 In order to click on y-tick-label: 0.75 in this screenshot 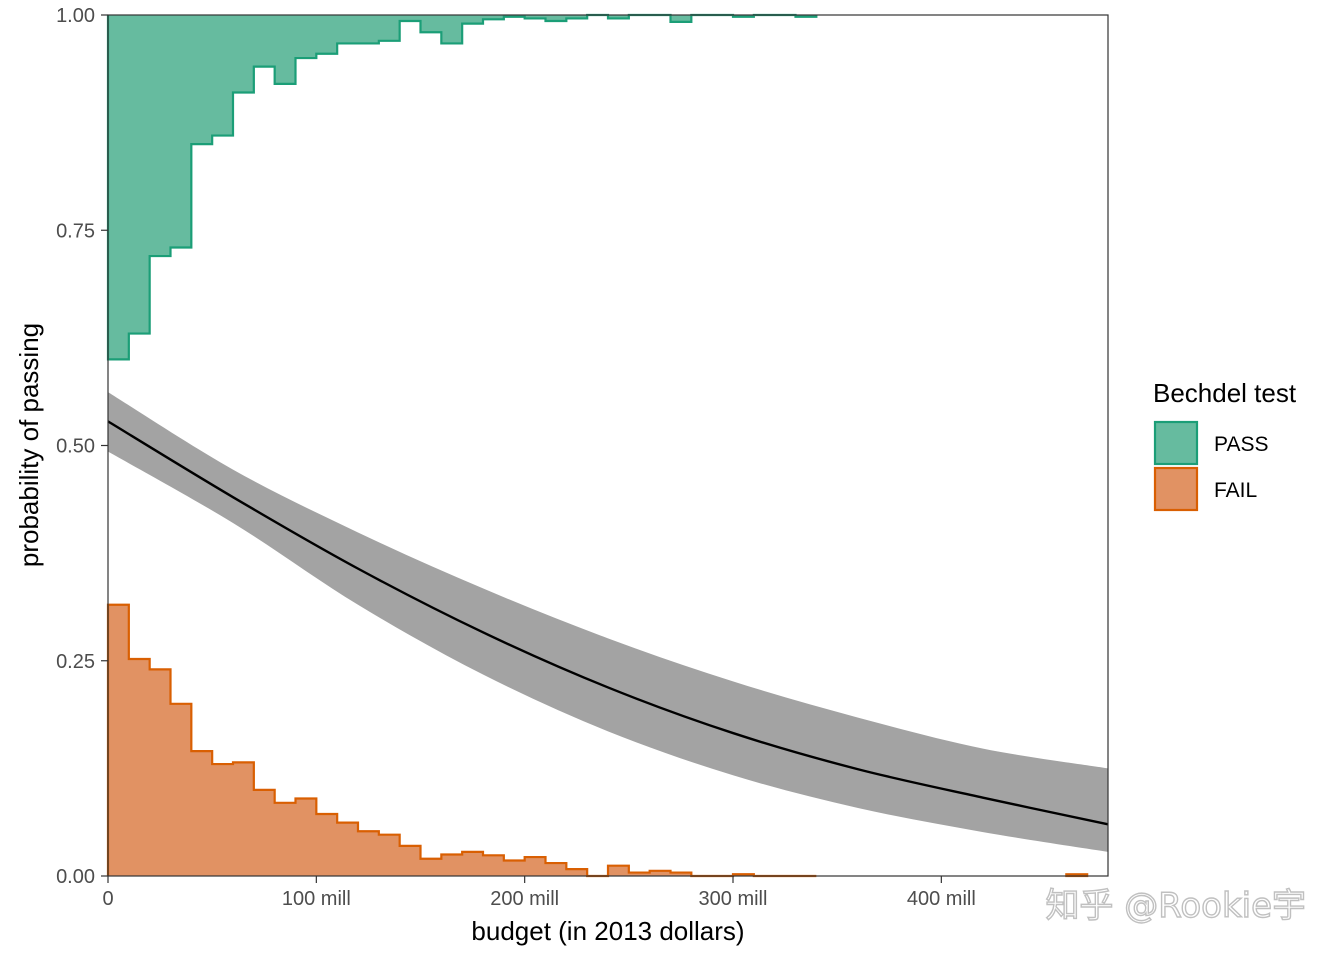, I will do `click(75, 231)`.